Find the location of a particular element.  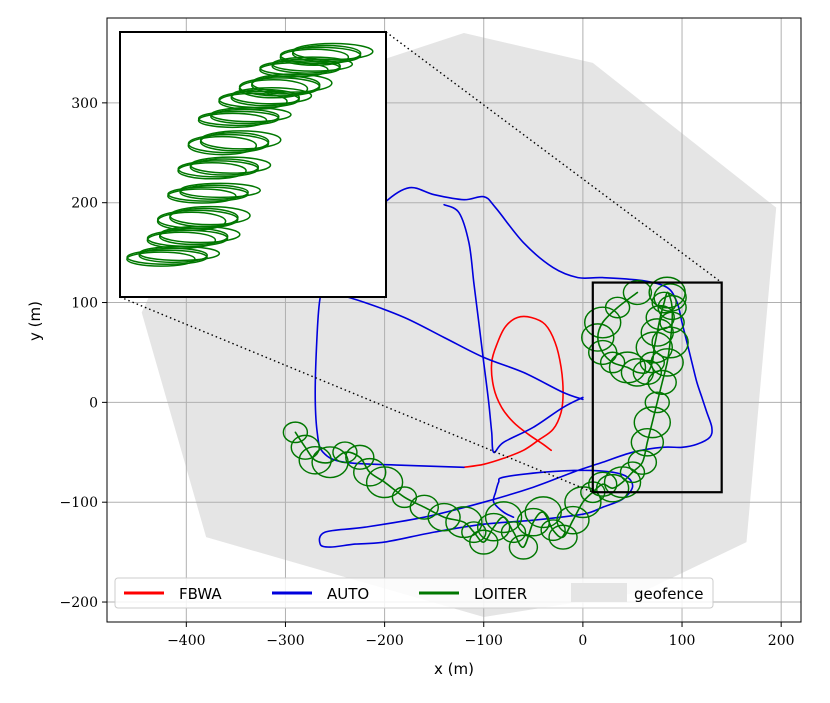

x-tick-label: 100 is located at coordinates (682, 641).